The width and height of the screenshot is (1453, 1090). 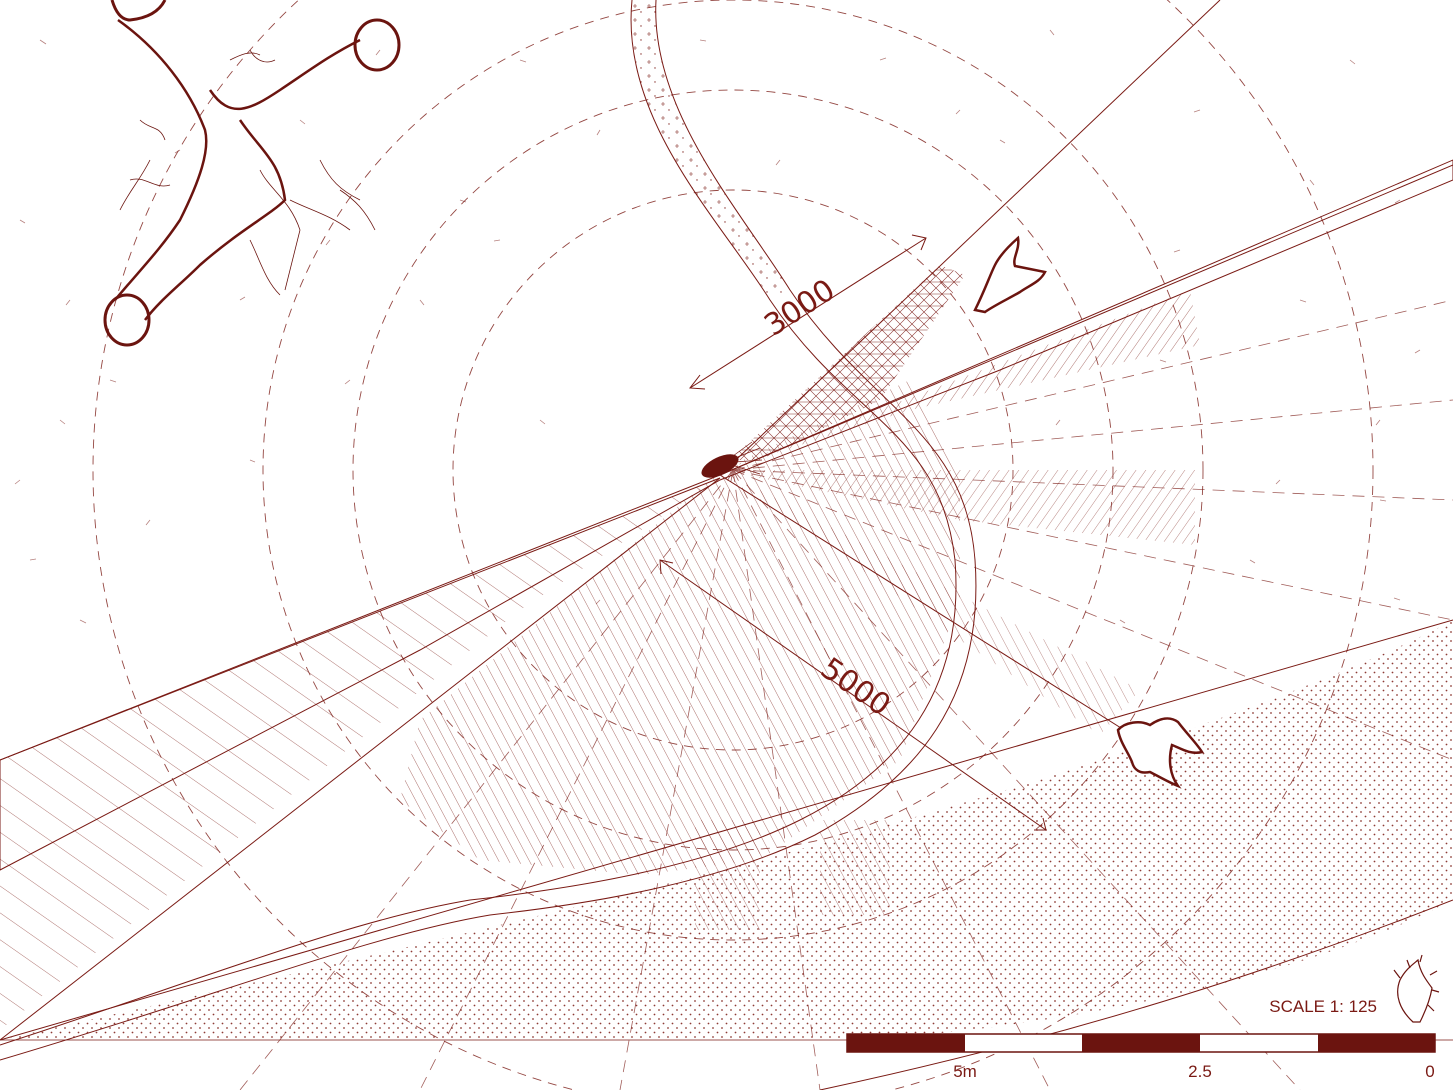 I want to click on scale-tick-2-5: 2.5, so click(x=1200, y=1071).